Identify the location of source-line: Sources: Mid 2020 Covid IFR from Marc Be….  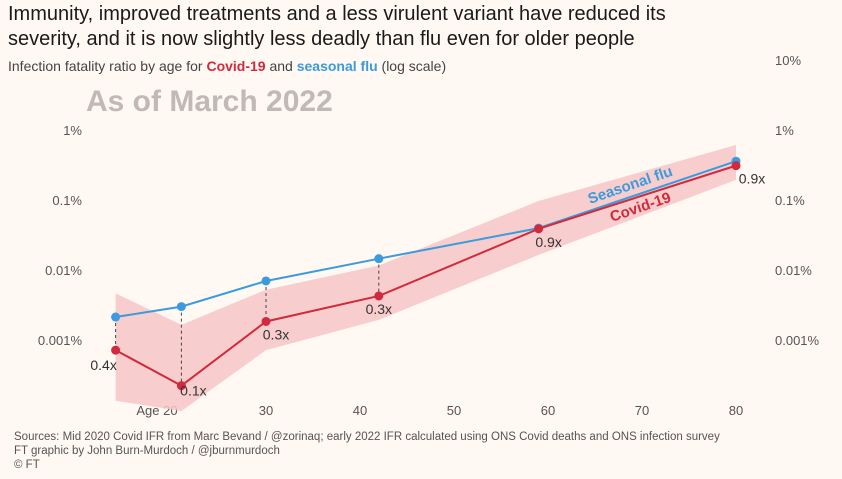
(367, 437).